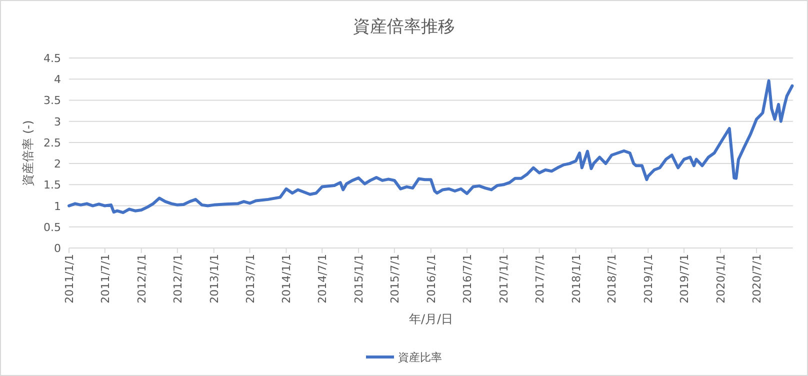 The width and height of the screenshot is (808, 376). I want to click on y-tick-label: 1, so click(57, 206).